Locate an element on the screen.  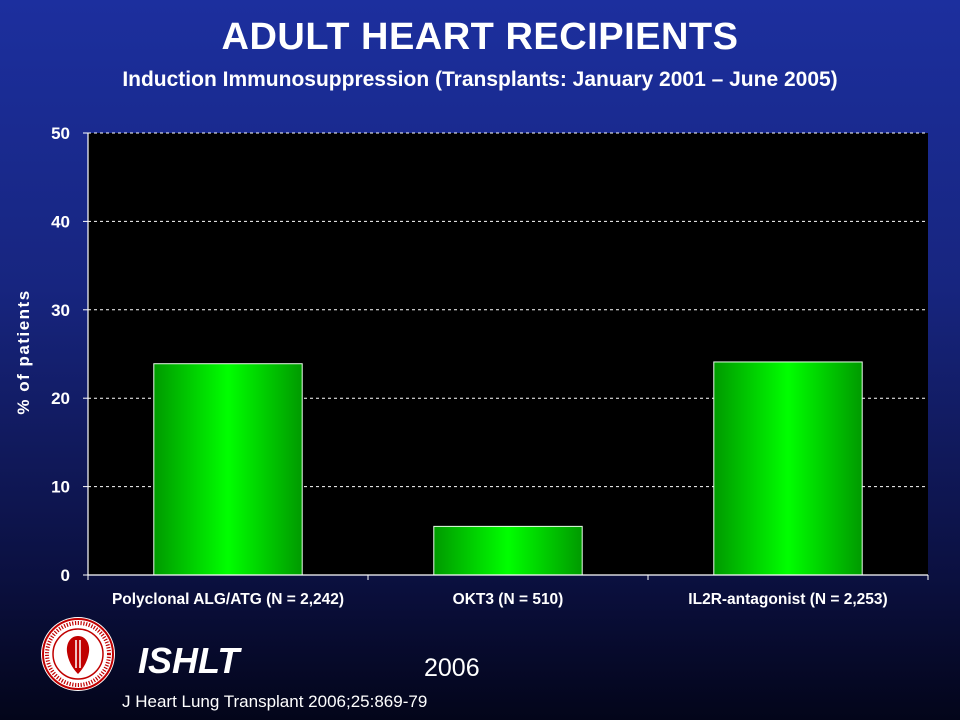
y-axis-title: % of patients is located at coordinates (23, 351).